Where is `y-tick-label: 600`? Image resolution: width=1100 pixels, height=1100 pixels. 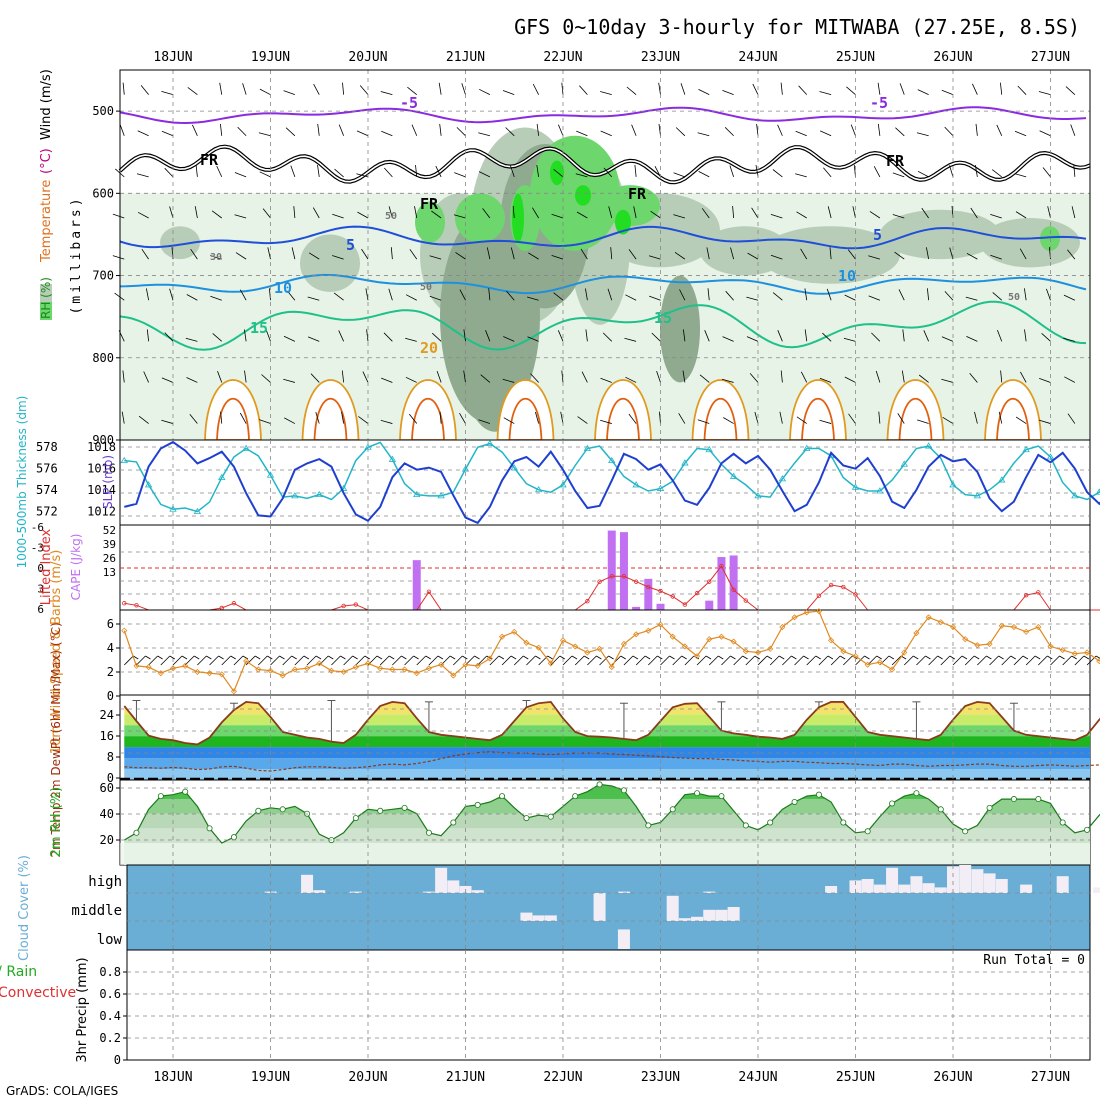 y-tick-label: 600 is located at coordinates (103, 193).